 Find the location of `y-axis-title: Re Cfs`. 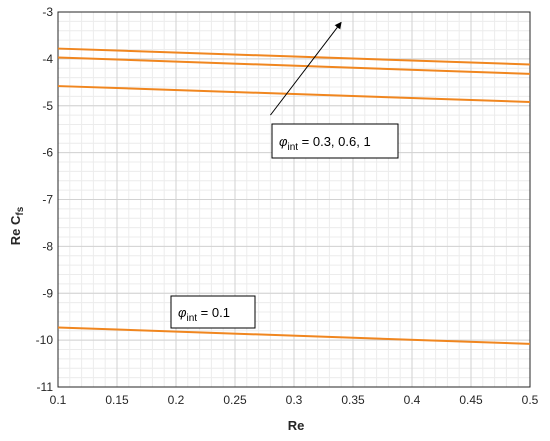

y-axis-title: Re Cfs is located at coordinates (17, 225).